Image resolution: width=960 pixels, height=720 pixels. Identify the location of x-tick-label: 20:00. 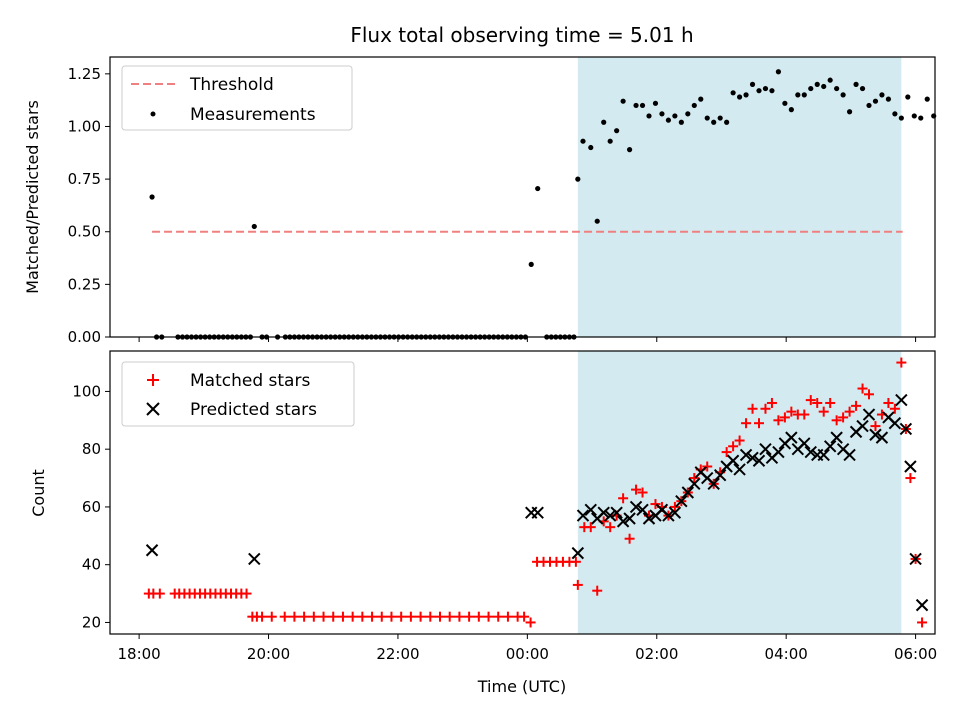
(268, 654).